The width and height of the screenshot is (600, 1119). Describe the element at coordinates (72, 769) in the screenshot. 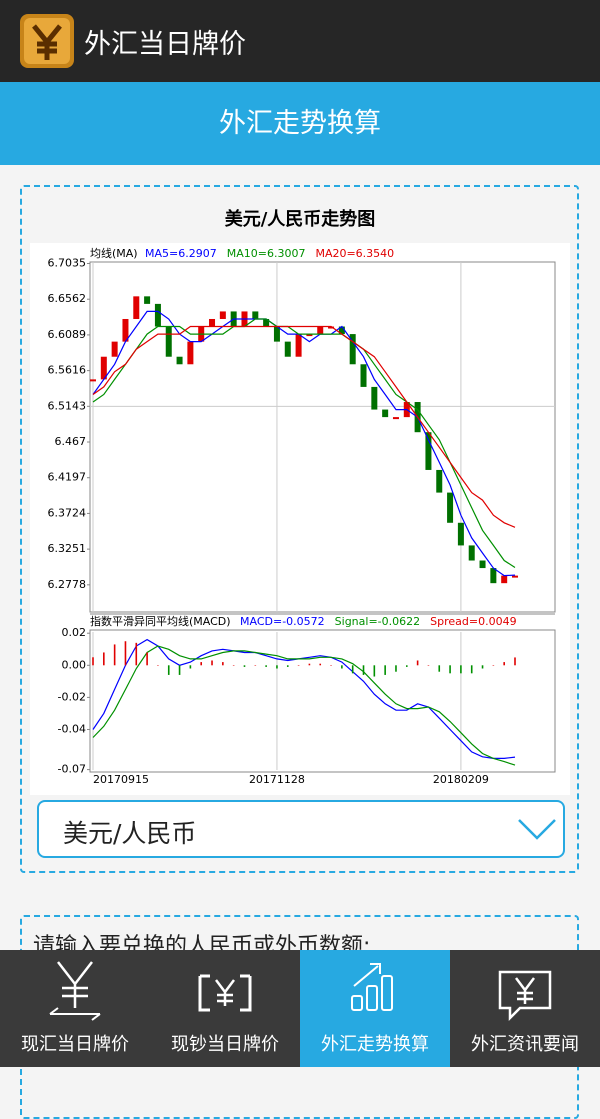

I see `y-tick-label: -0.07` at that location.